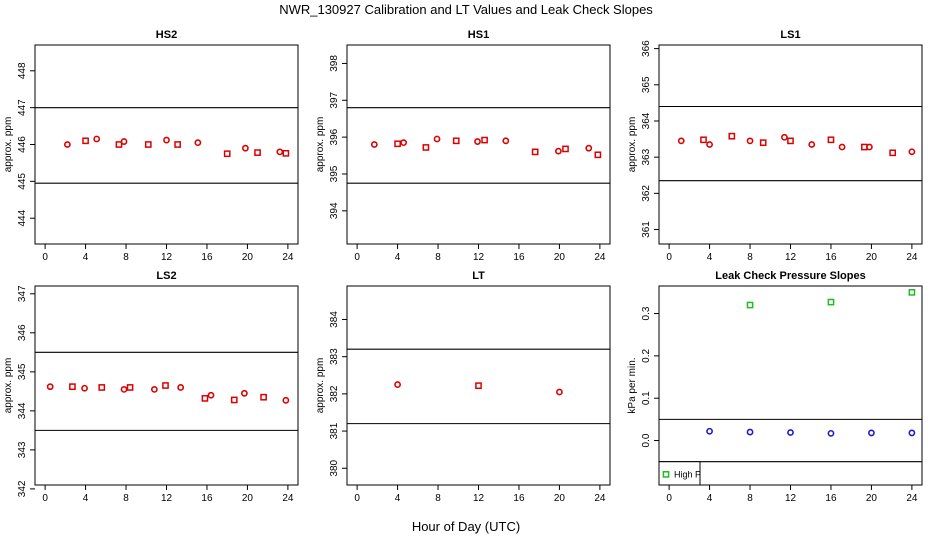  What do you see at coordinates (334, 210) in the screenshot?
I see `y-tick-label: 394` at bounding box center [334, 210].